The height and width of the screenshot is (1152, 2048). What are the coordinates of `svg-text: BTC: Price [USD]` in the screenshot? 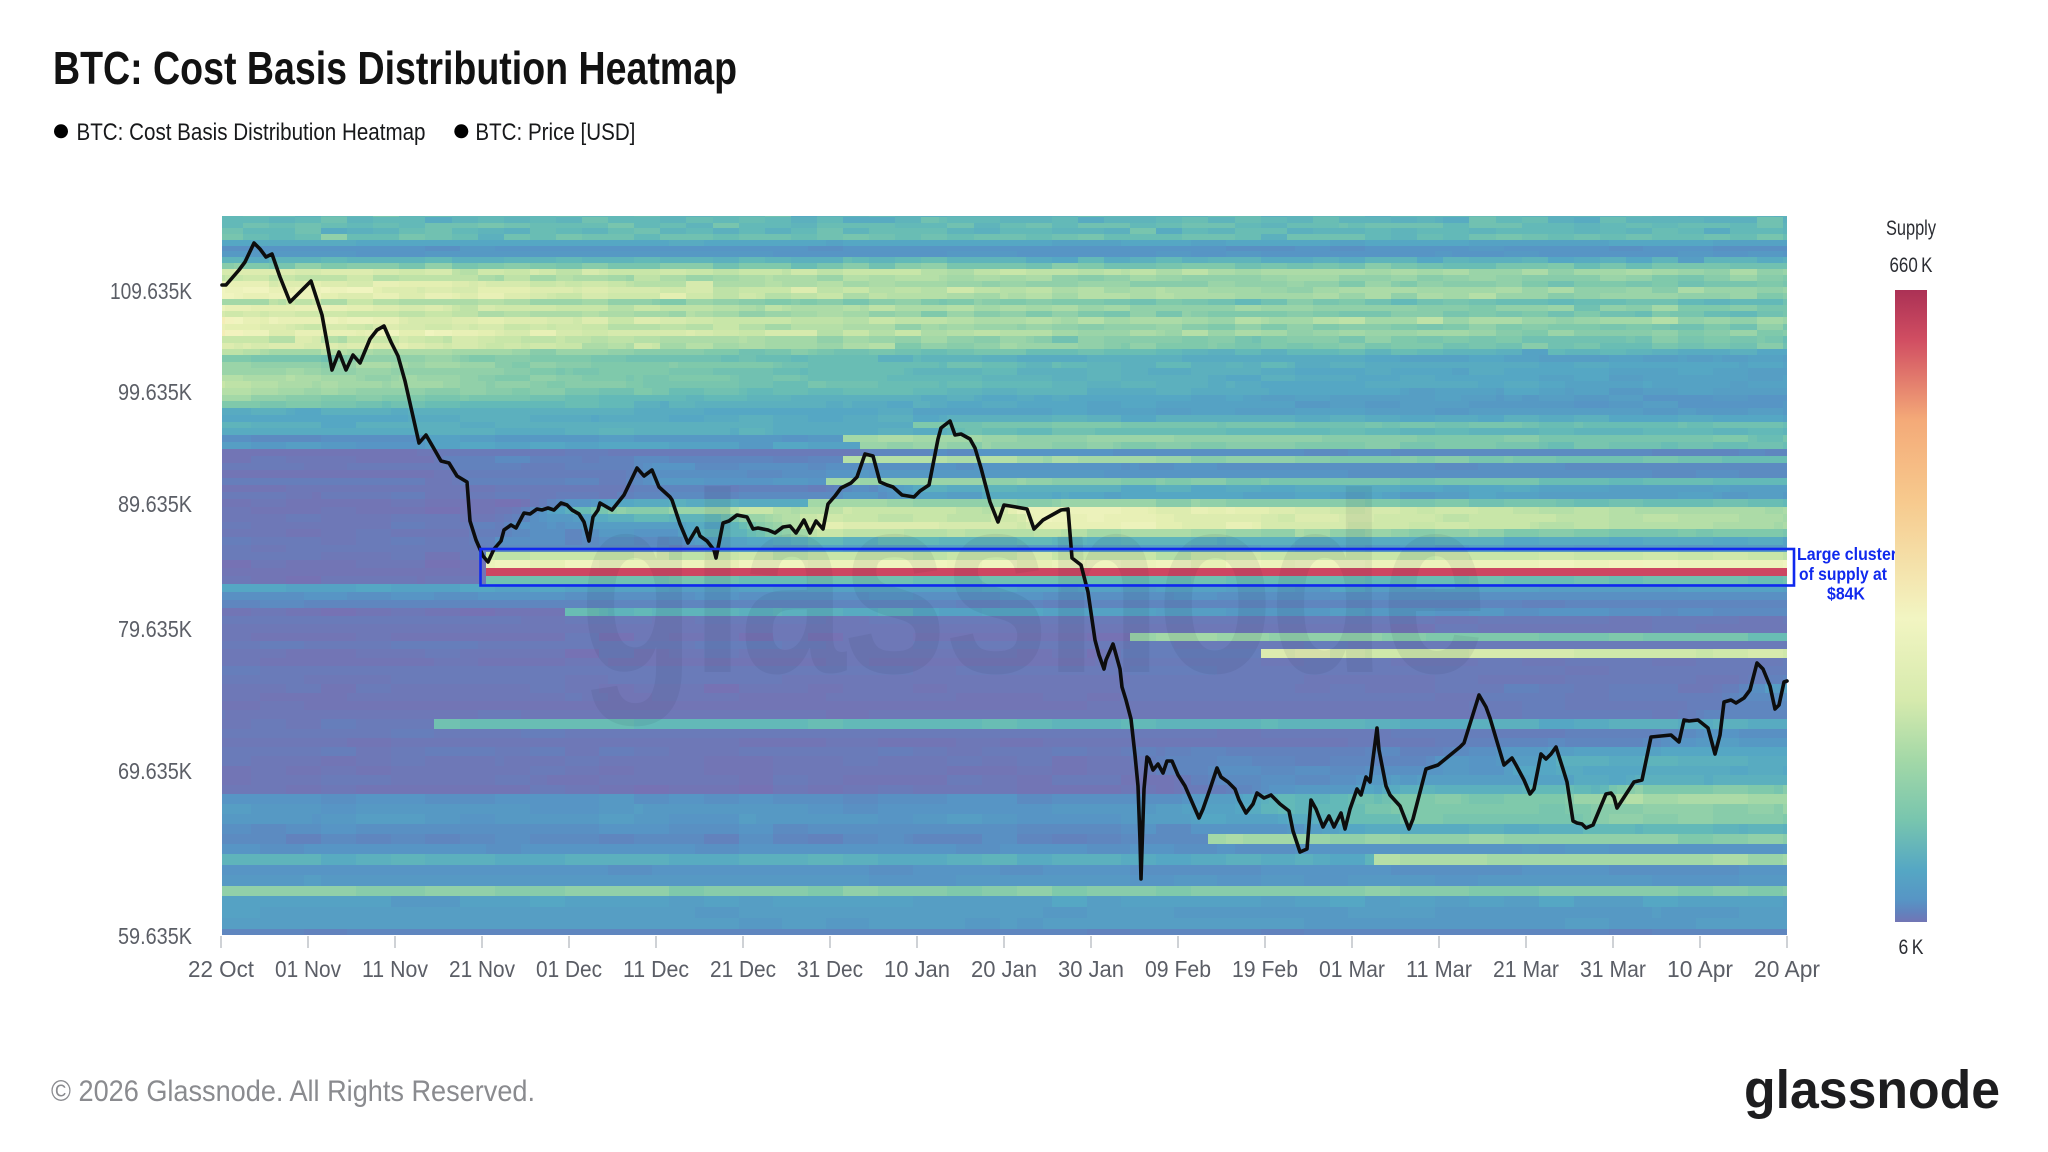 It's located at (555, 132).